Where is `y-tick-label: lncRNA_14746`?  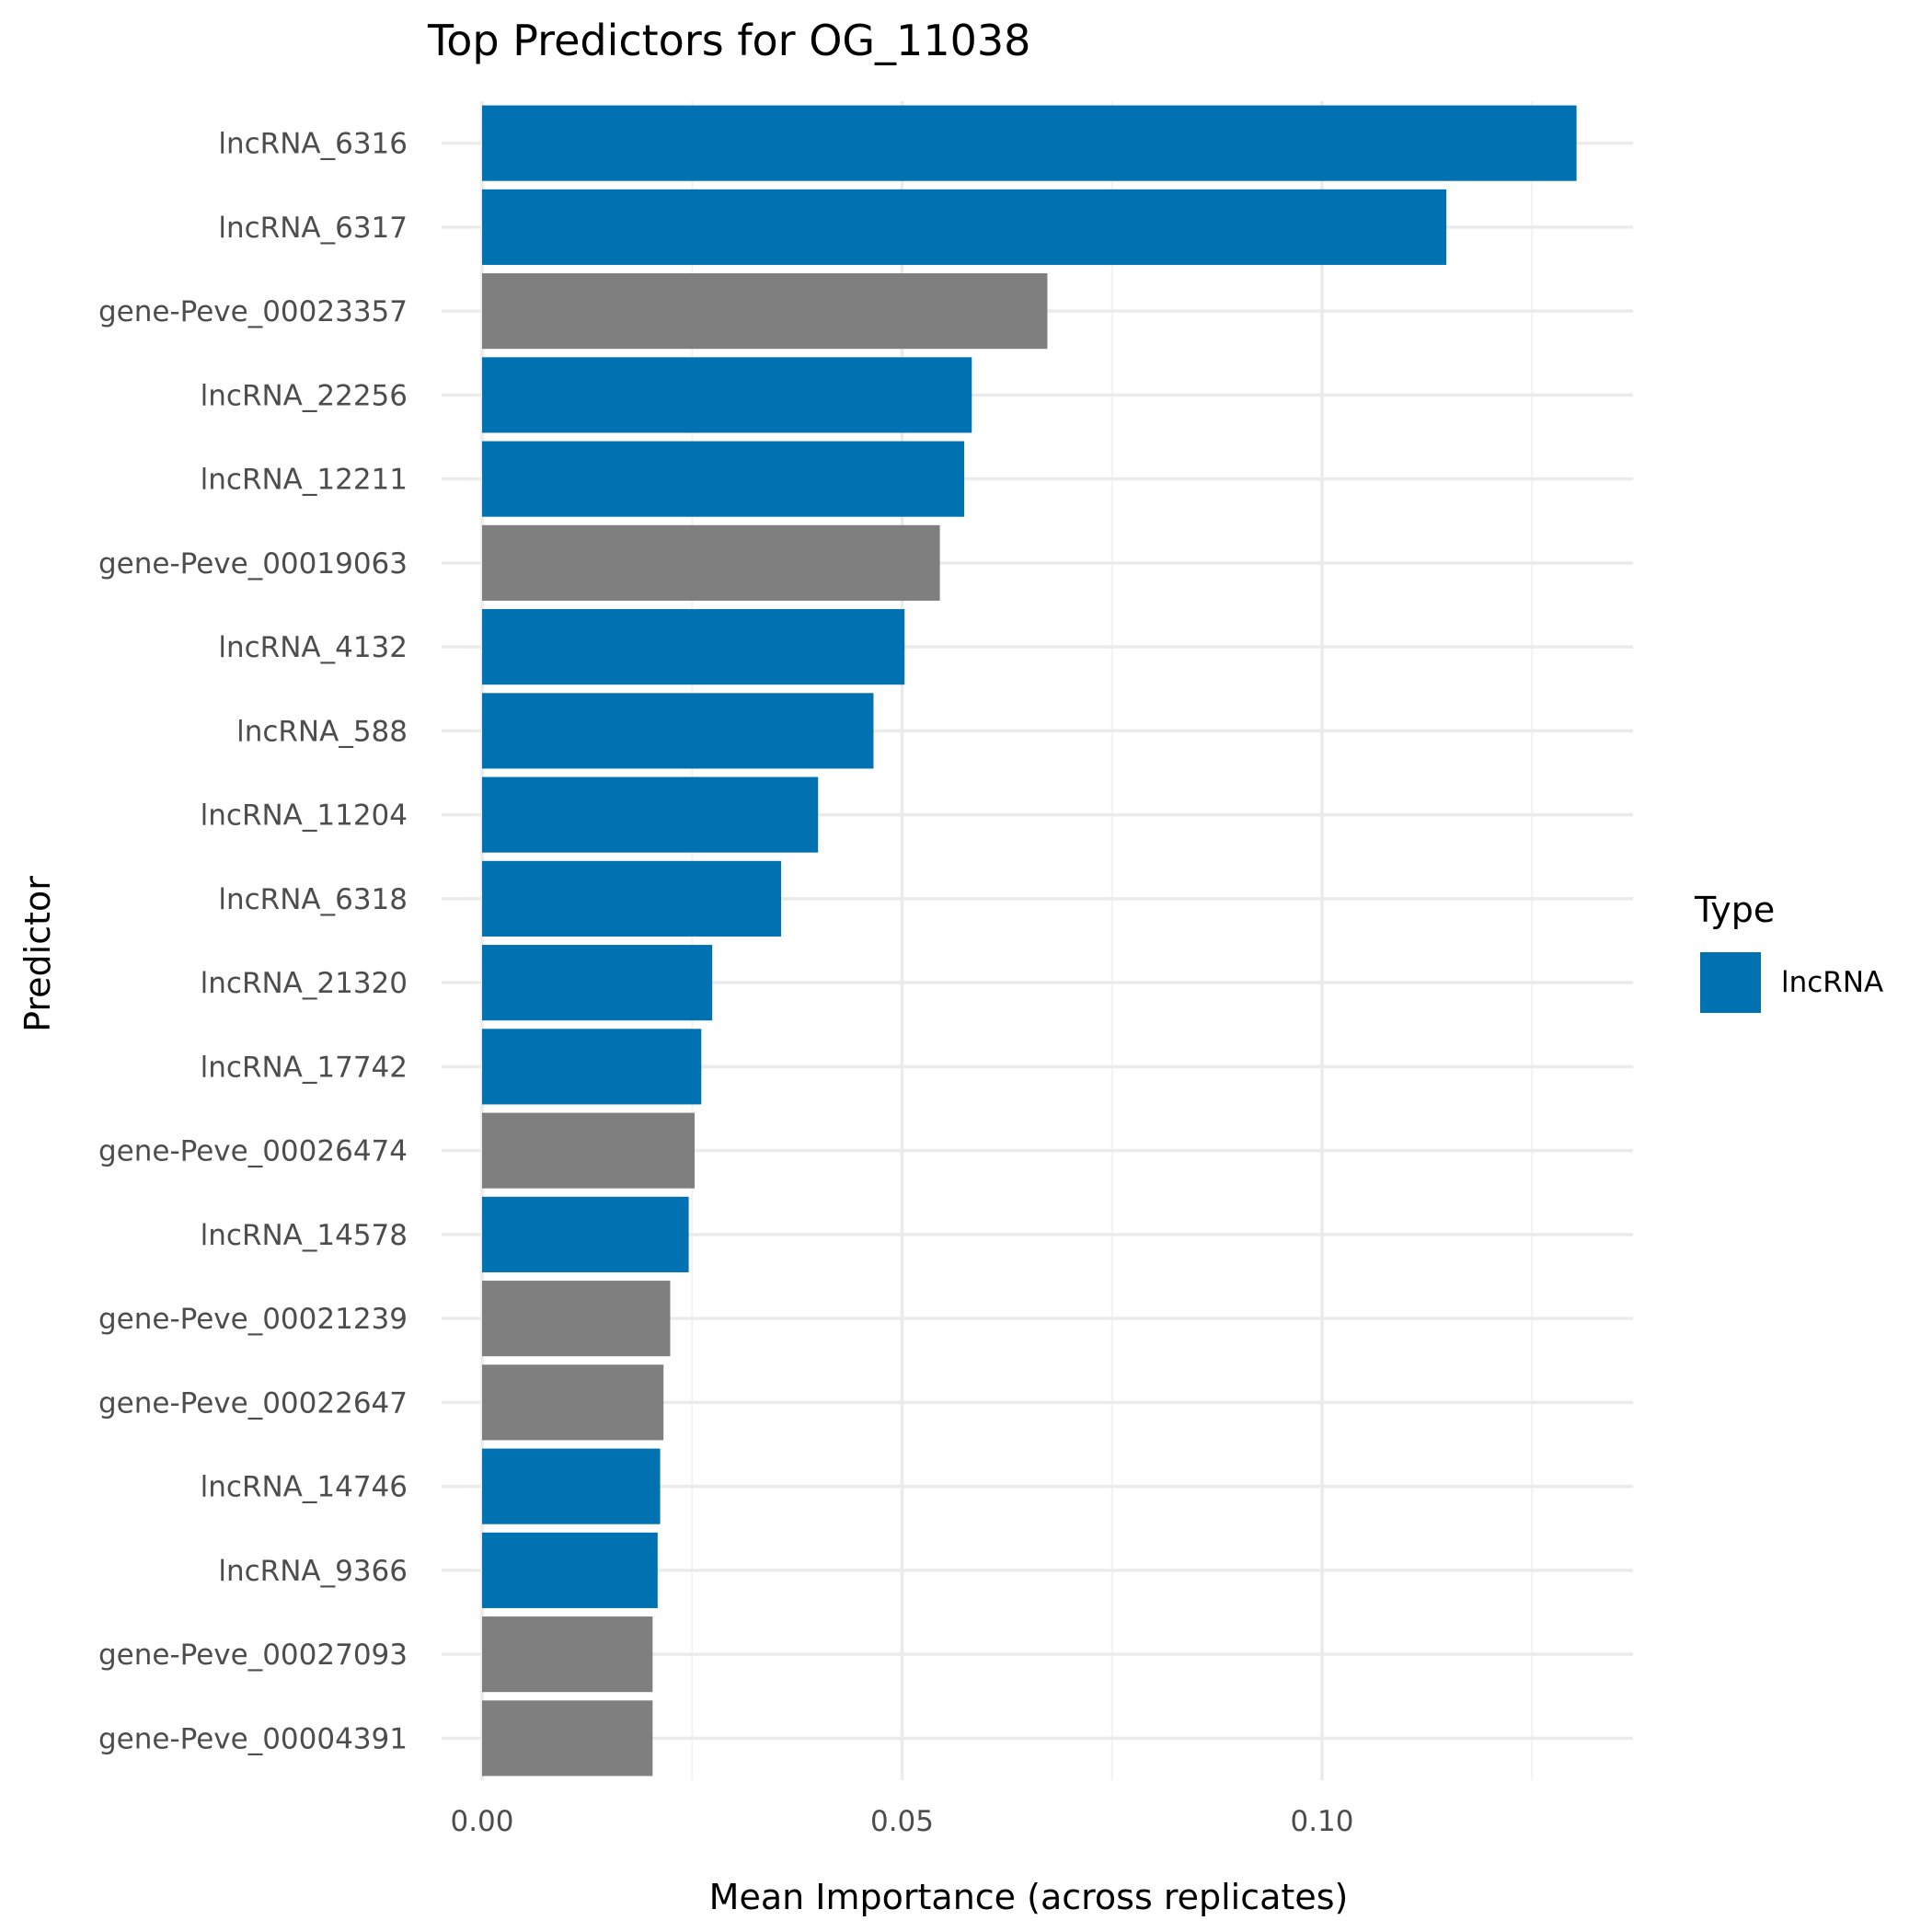 y-tick-label: lncRNA_14746 is located at coordinates (304, 1487).